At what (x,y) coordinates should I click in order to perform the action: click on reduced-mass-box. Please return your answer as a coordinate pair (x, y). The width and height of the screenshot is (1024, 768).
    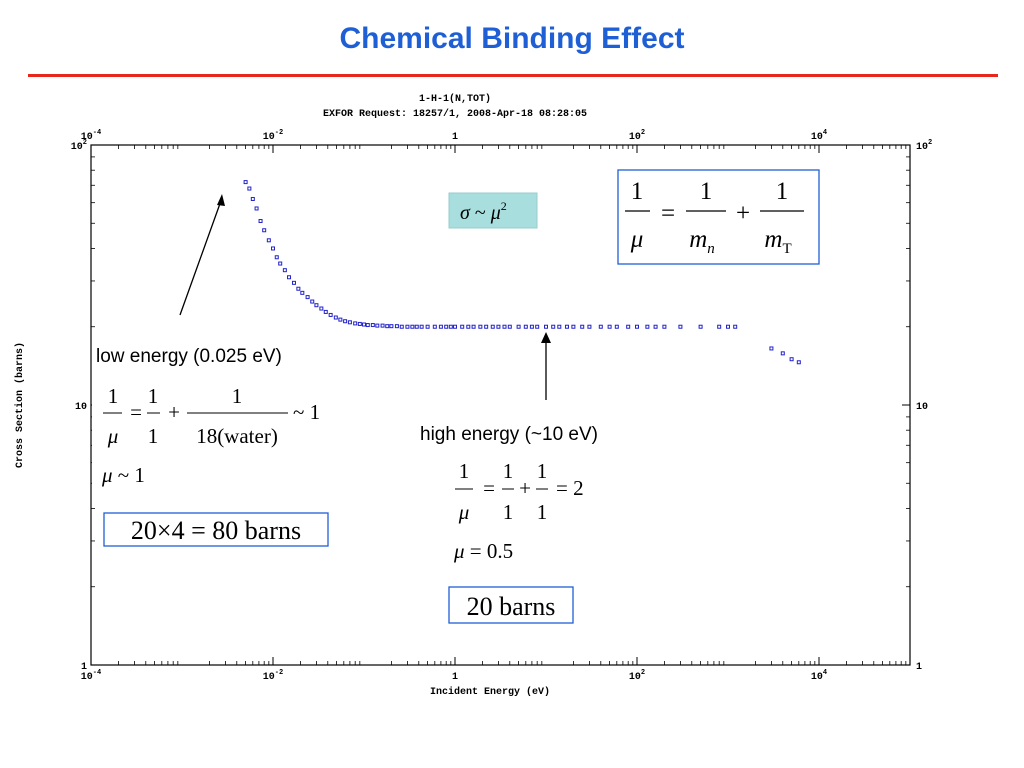
    Looking at the image, I should click on (718, 217).